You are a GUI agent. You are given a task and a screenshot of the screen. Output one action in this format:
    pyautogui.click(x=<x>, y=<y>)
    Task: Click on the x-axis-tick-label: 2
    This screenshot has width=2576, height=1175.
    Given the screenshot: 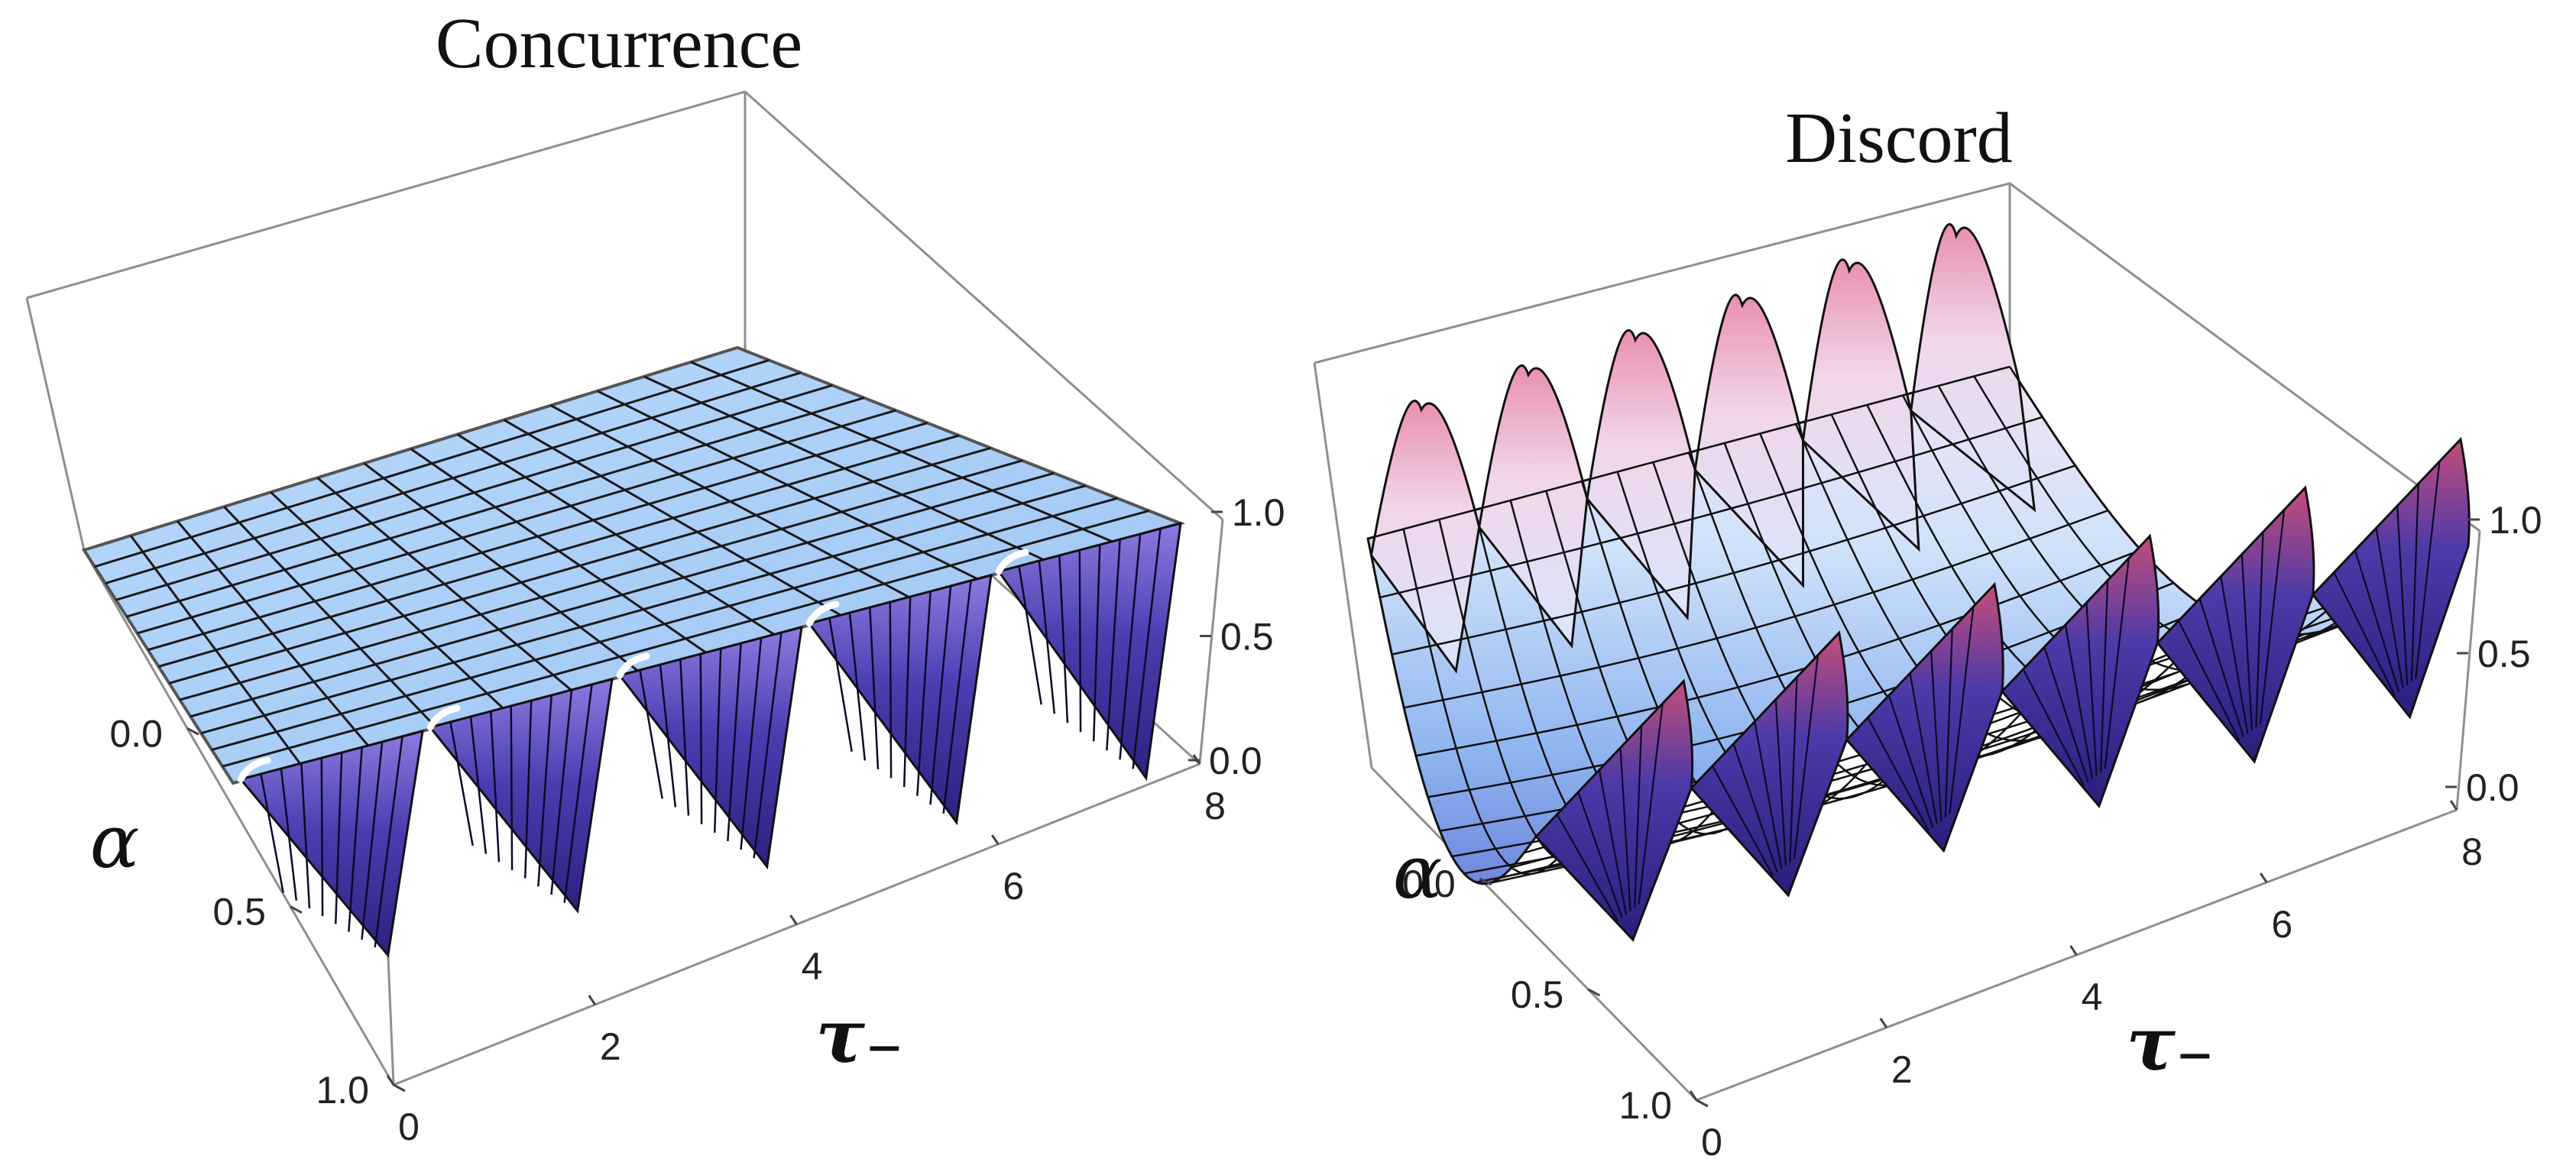 What is the action you would take?
    pyautogui.click(x=1902, y=1069)
    